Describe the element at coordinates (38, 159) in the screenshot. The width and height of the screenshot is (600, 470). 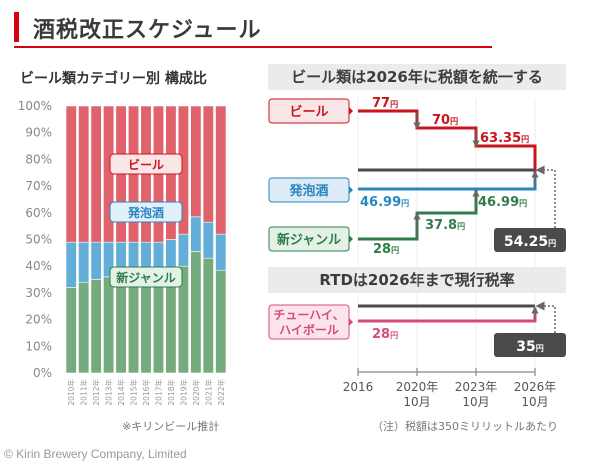
I see `y-tick-label: 80%` at that location.